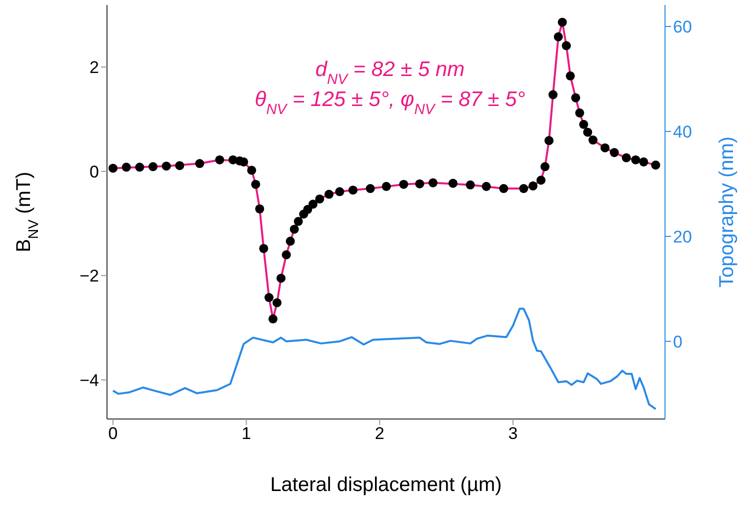 Image resolution: width=753 pixels, height=509 pixels. Describe the element at coordinates (727, 212) in the screenshot. I see `y2-axis-title: Topography (nm)` at that location.